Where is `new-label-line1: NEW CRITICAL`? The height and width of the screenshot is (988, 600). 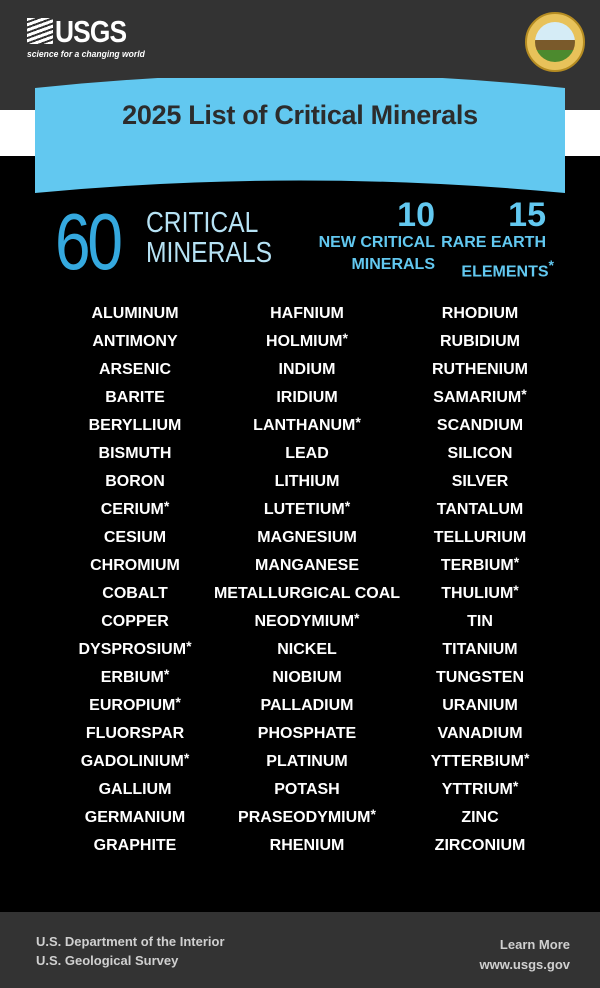 new-label-line1: NEW CRITICAL is located at coordinates (376, 242).